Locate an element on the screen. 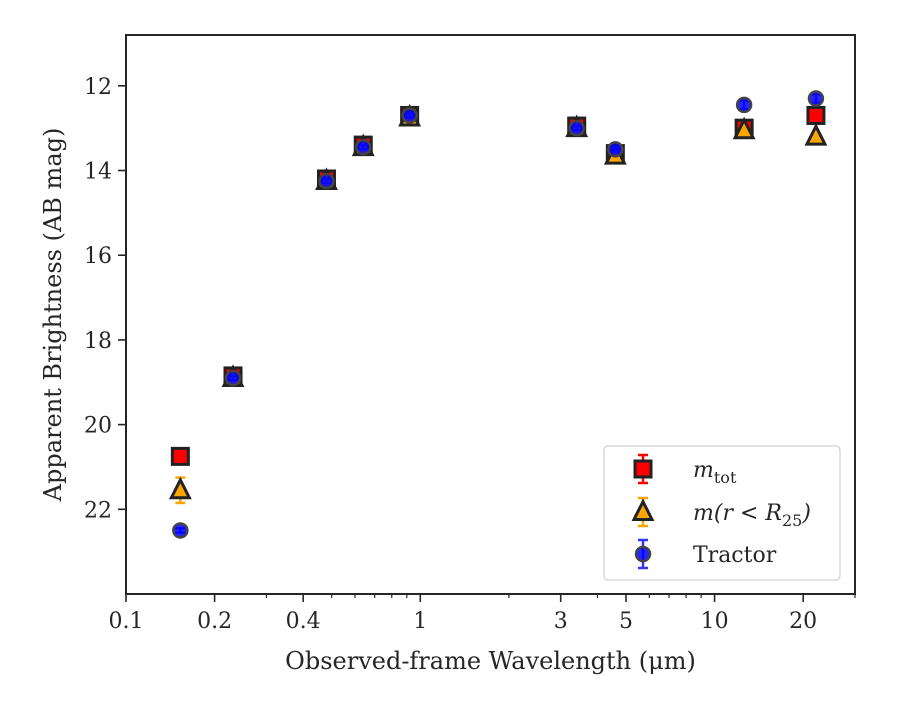 The image size is (900, 705). legend-label-tail: ) is located at coordinates (806, 513).